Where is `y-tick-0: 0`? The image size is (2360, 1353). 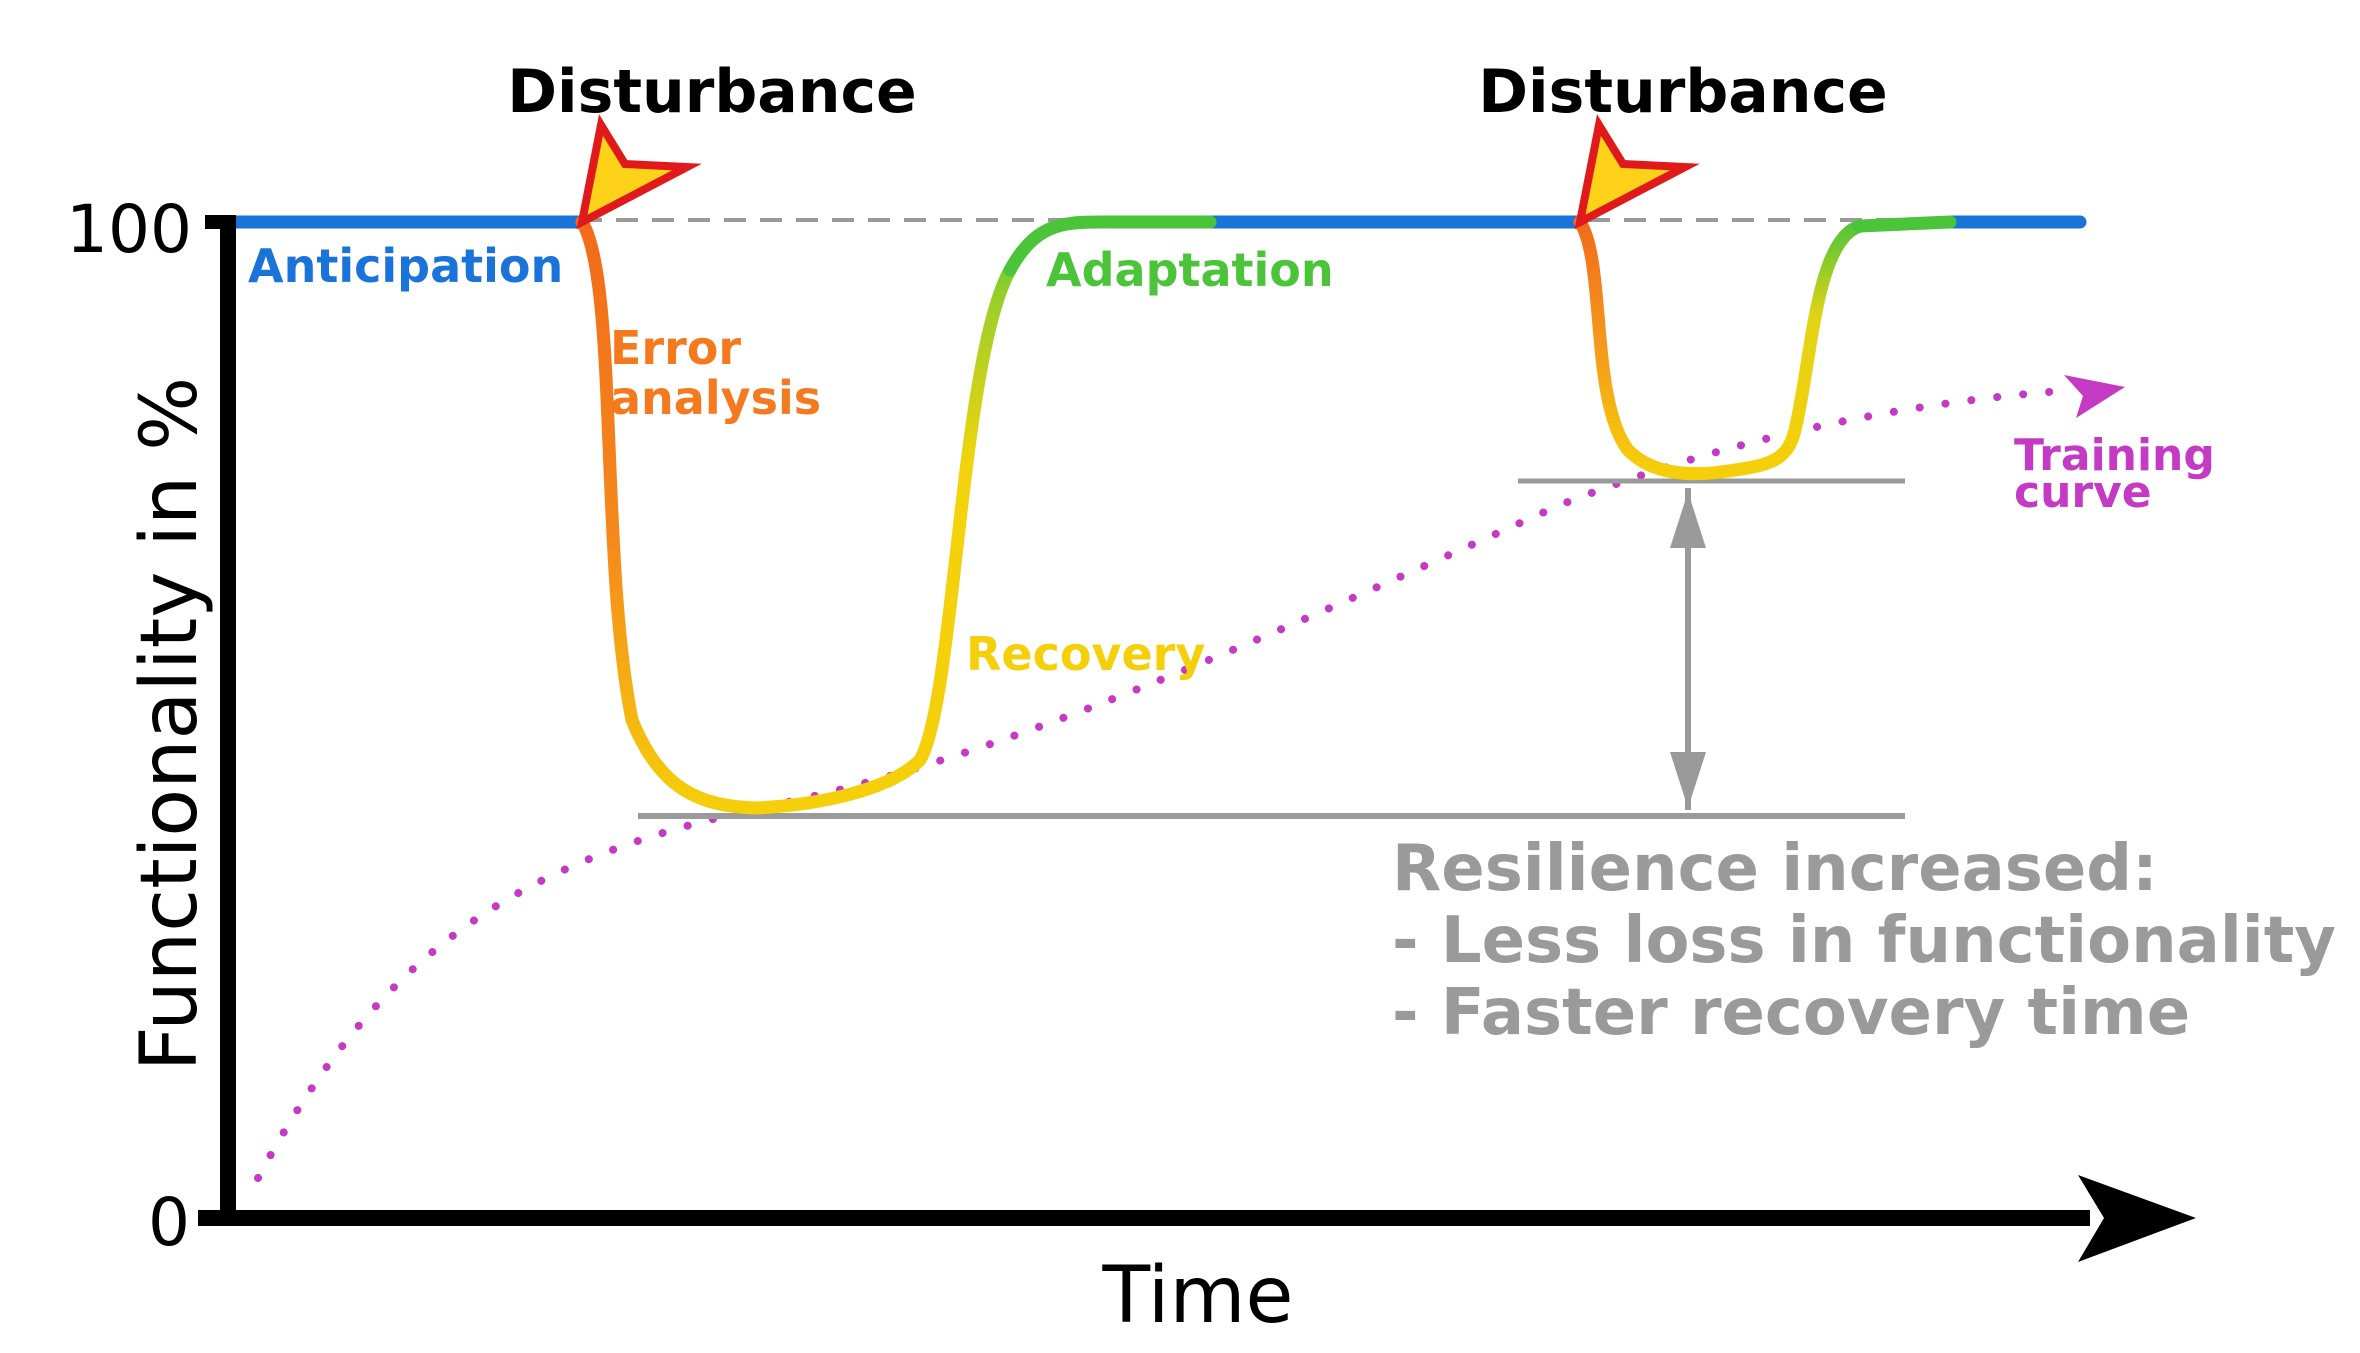
y-tick-0: 0 is located at coordinates (169, 1222).